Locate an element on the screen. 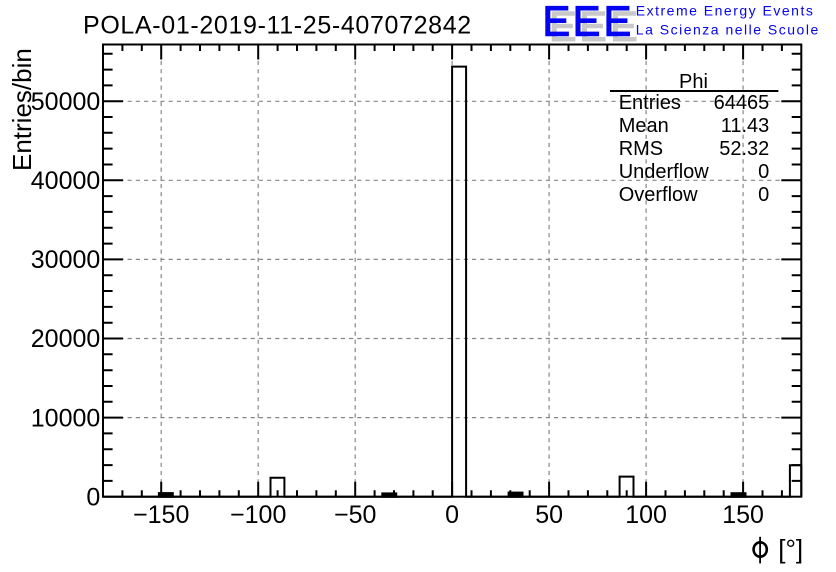  svg-text: RMS is located at coordinates (641, 149).